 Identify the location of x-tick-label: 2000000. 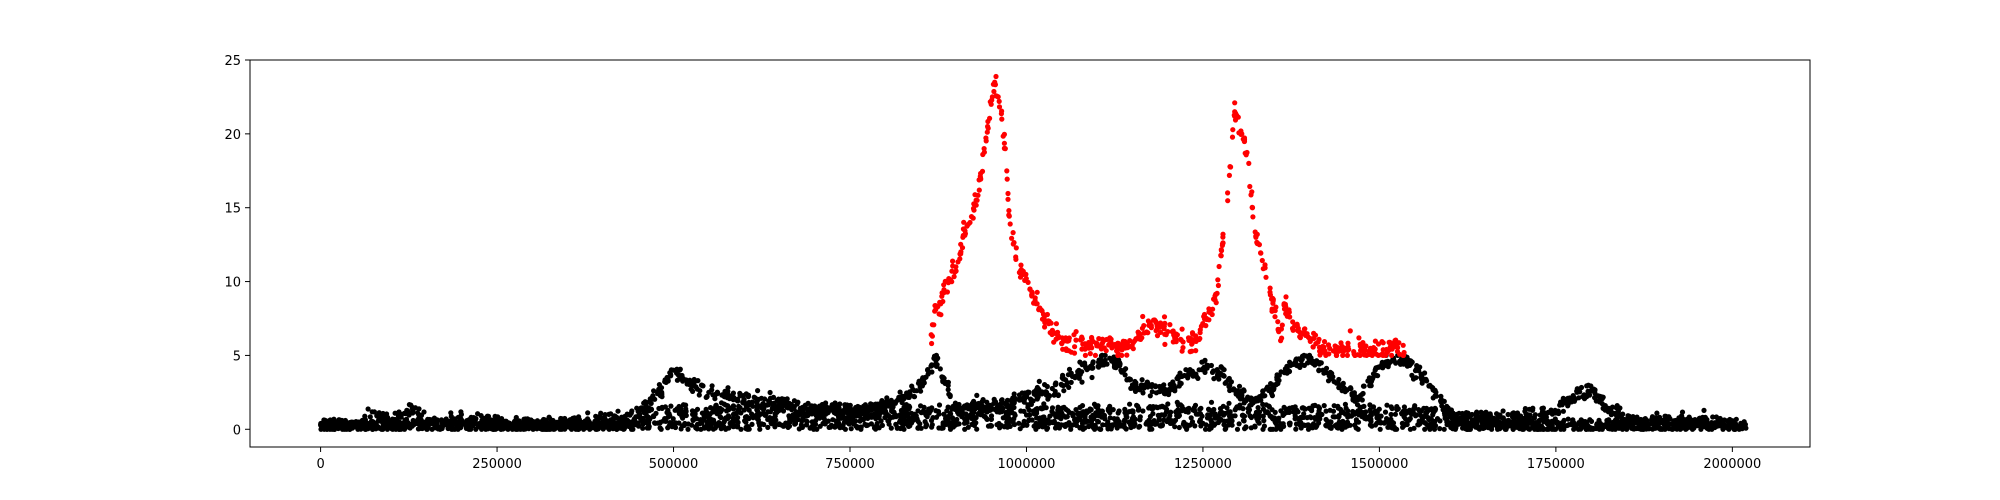
(1732, 464).